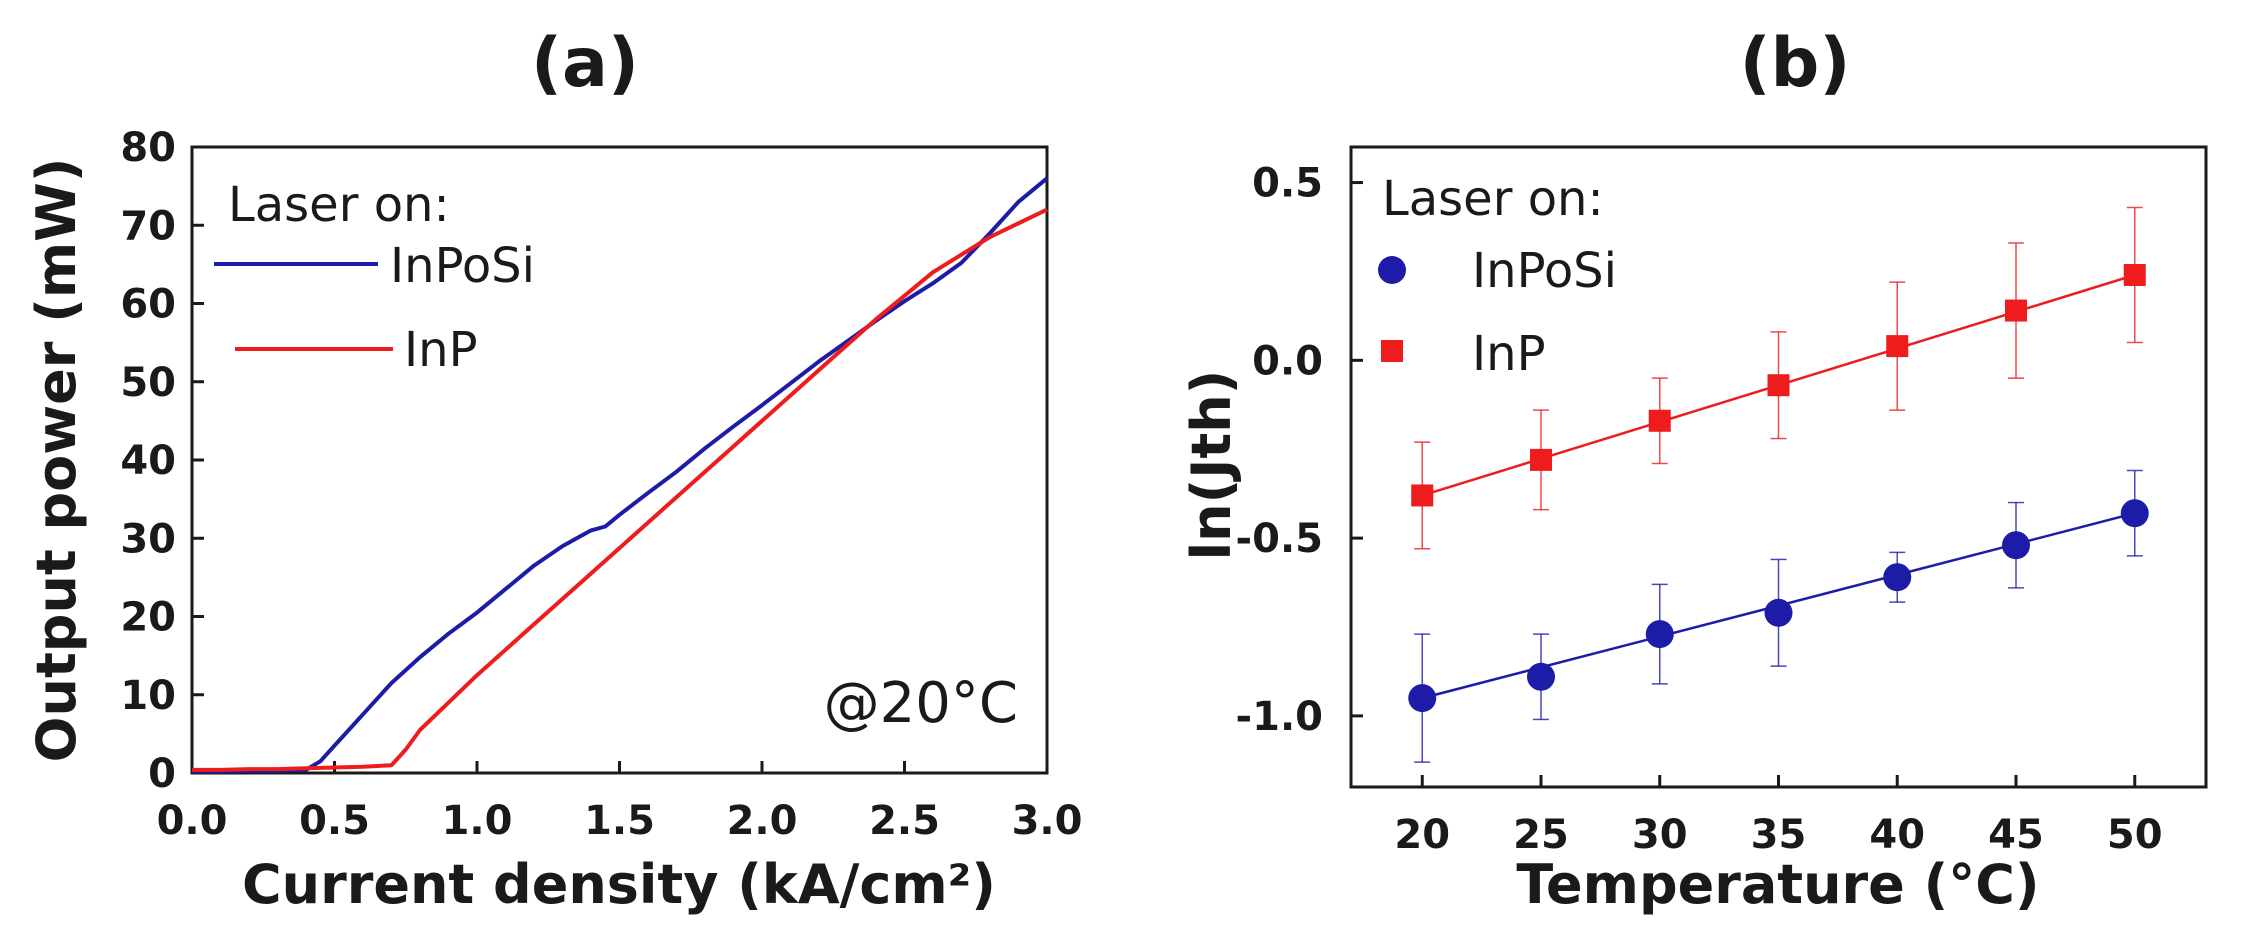 The image size is (2246, 942). What do you see at coordinates (56, 460) in the screenshot?
I see `panel-a-y-axis-title: Output power (mW)` at bounding box center [56, 460].